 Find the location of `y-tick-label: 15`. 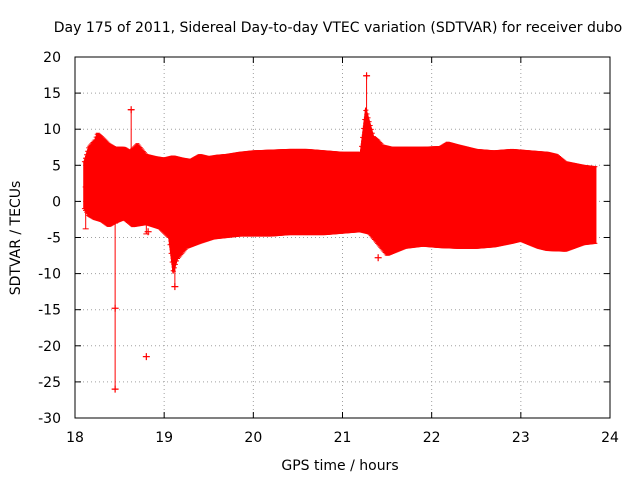

y-tick-label: 15 is located at coordinates (52, 94).